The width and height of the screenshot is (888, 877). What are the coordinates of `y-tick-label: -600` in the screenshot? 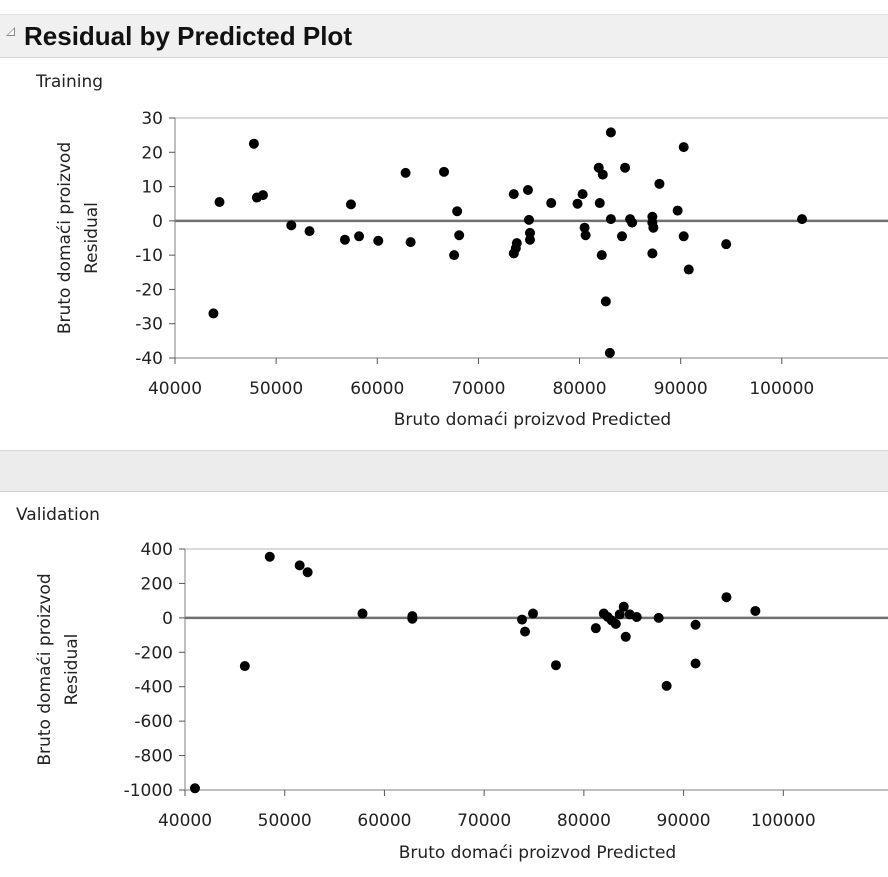 It's located at (153, 722).